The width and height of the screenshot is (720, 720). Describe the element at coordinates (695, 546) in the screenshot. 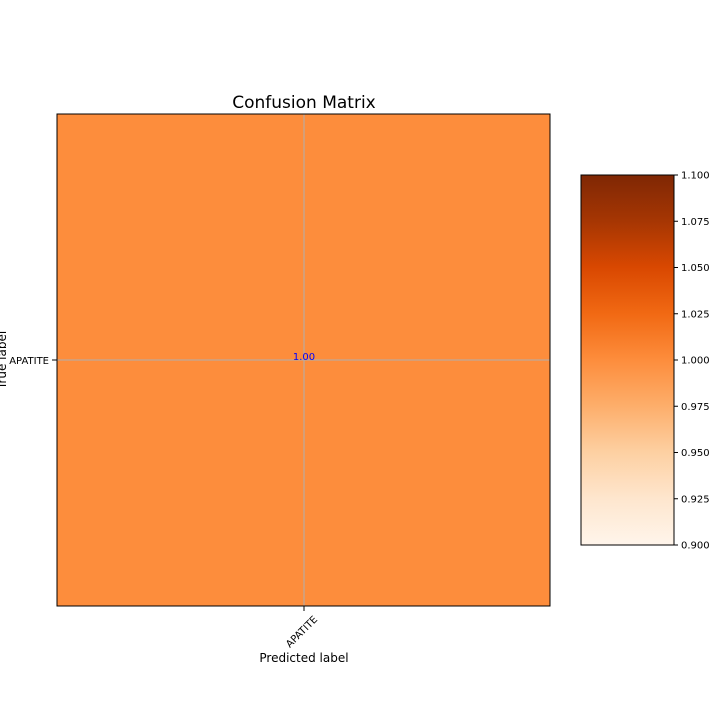

I see `colorbar-tick-label: 0.900` at that location.